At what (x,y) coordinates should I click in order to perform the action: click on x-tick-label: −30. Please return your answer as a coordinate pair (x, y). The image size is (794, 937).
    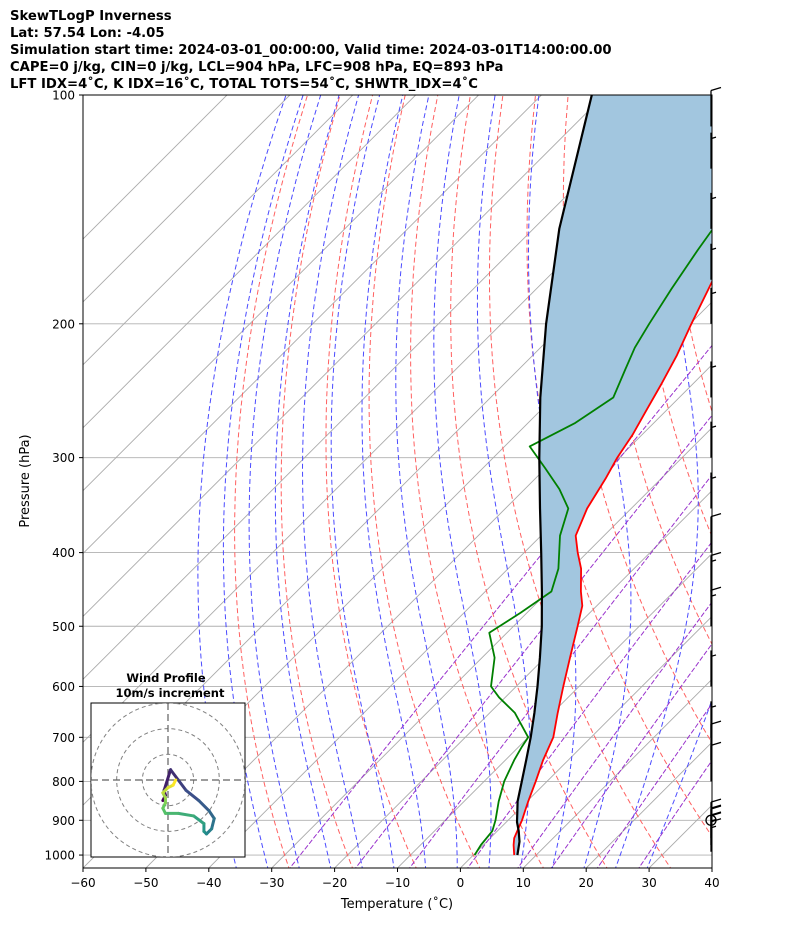
    Looking at the image, I should click on (271, 883).